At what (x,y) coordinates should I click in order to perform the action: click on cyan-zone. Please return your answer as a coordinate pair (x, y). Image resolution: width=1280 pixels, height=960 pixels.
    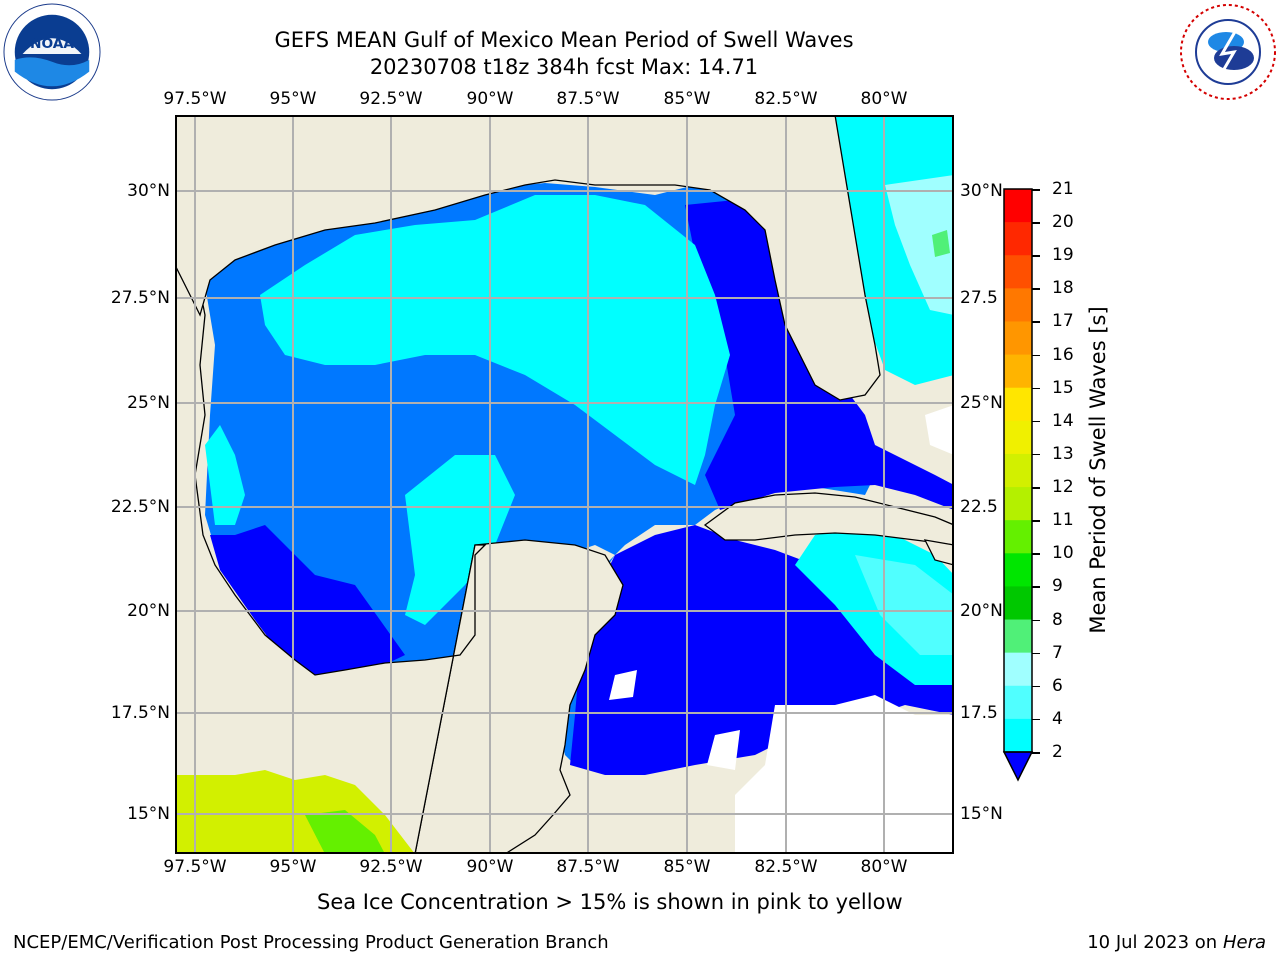
    Looking at the image, I should click on (495, 340).